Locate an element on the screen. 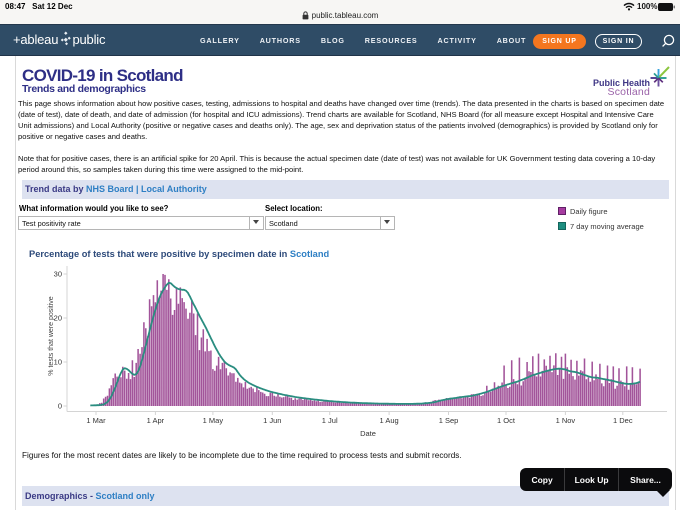 This screenshot has width=680, height=510. svg-text: 1 Mar is located at coordinates (96, 420).